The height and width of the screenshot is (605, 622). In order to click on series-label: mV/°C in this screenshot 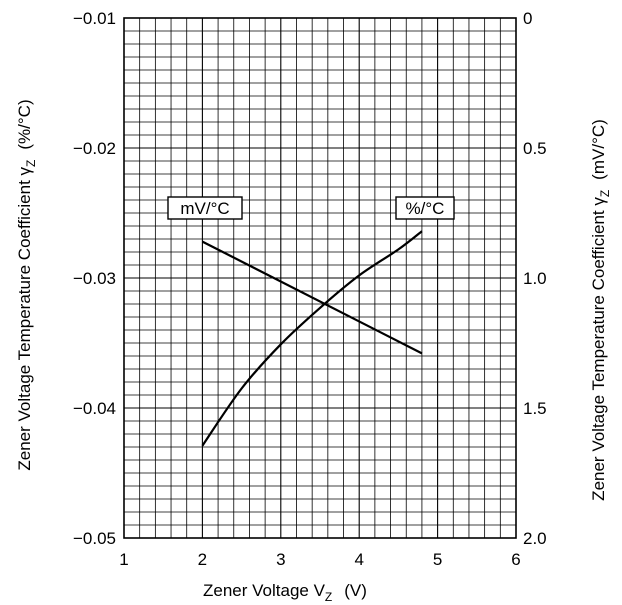, I will do `click(204, 208)`.